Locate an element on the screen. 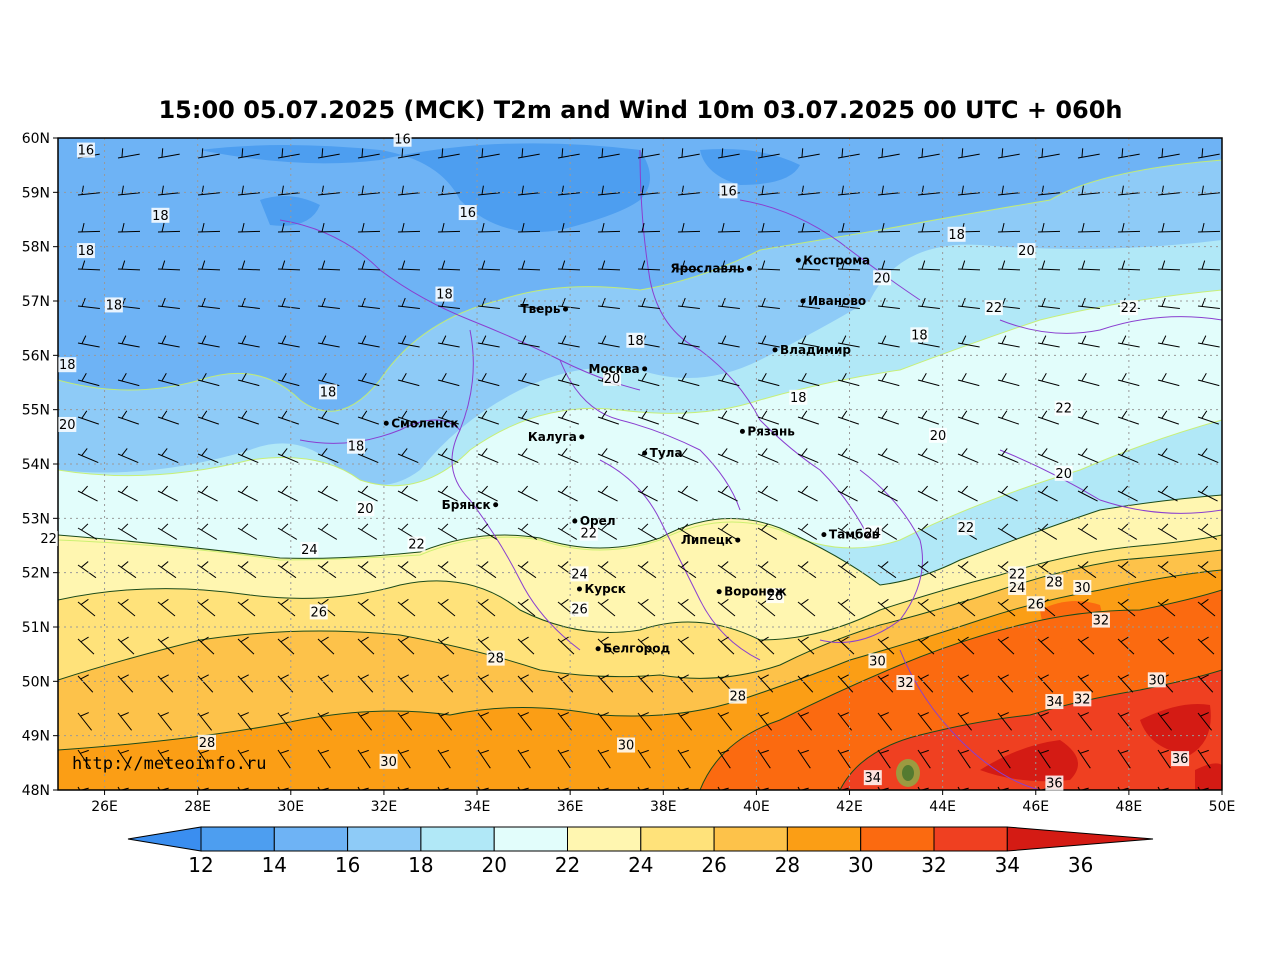  contour-label: 20 is located at coordinates (612, 378).